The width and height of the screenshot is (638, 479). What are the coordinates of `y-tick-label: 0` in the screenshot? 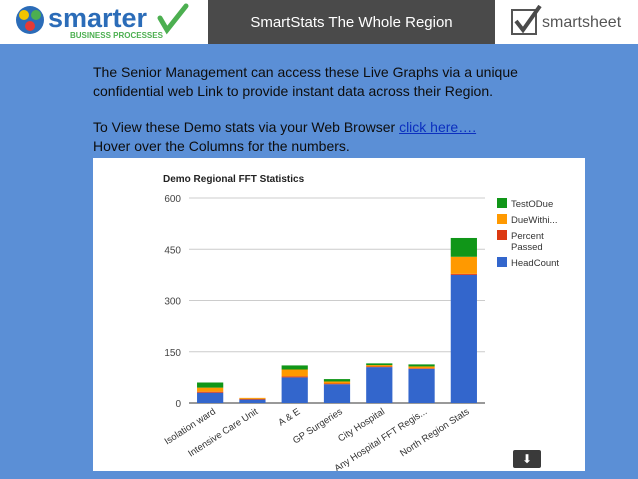 It's located at (178, 404).